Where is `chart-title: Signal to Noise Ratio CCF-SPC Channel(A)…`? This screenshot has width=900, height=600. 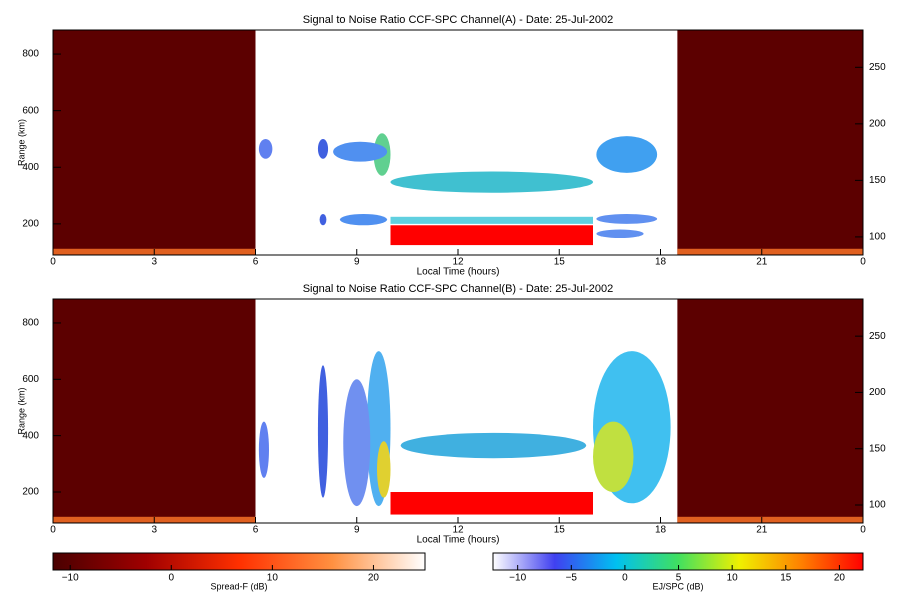
chart-title: Signal to Noise Ratio CCF-SPC Channel(A)… is located at coordinates (458, 20).